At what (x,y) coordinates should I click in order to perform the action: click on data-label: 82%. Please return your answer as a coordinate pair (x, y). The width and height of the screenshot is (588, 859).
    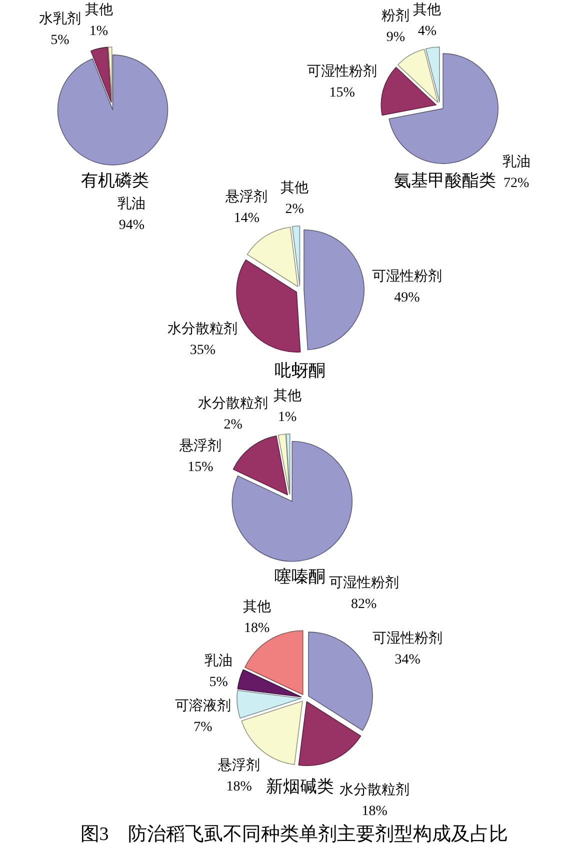
    Looking at the image, I should click on (364, 604).